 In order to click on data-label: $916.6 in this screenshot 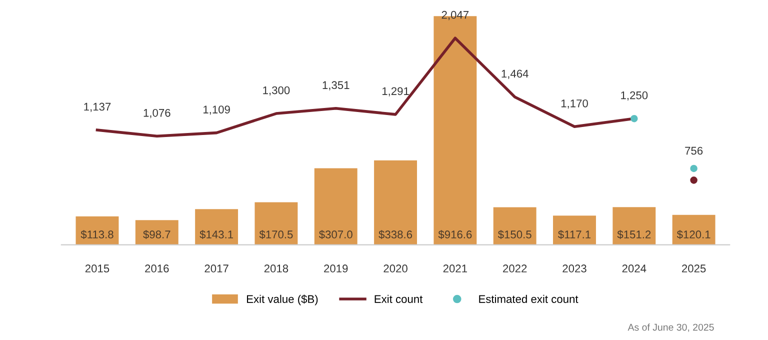, I will do `click(455, 235)`.